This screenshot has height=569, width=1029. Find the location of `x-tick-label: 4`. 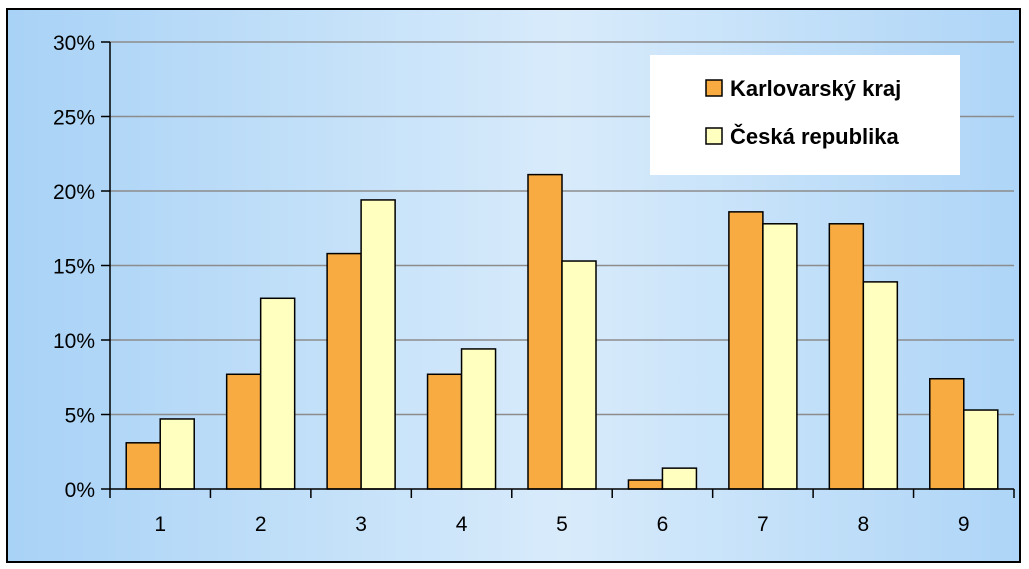

x-tick-label: 4 is located at coordinates (462, 524).